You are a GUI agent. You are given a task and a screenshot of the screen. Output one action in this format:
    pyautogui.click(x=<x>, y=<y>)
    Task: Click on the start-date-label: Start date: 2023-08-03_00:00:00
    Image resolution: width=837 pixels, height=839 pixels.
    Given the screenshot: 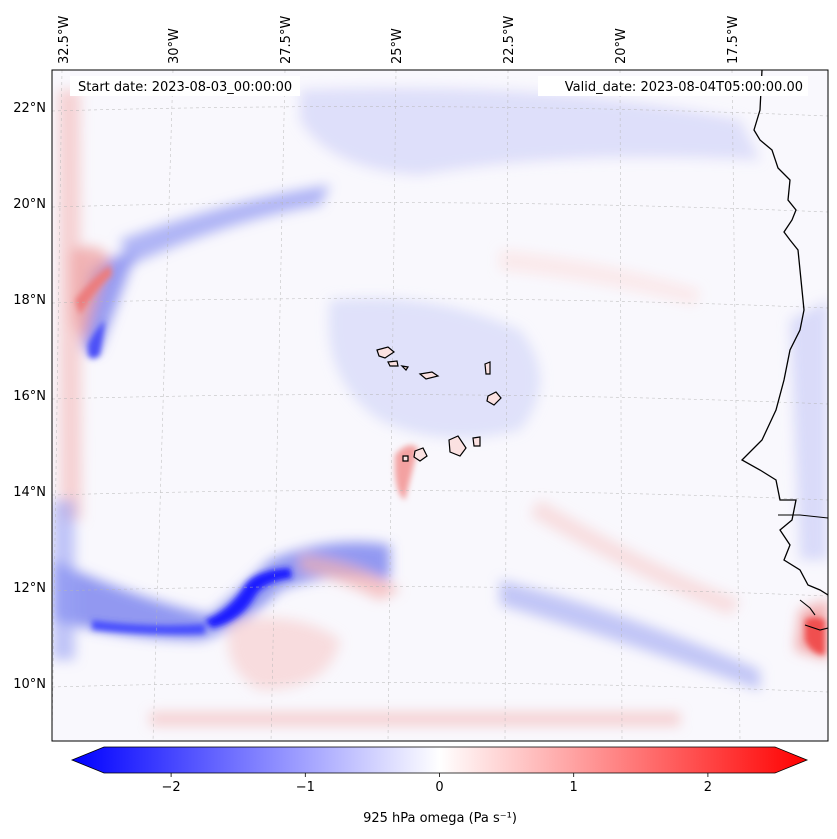 What is the action you would take?
    pyautogui.click(x=185, y=87)
    